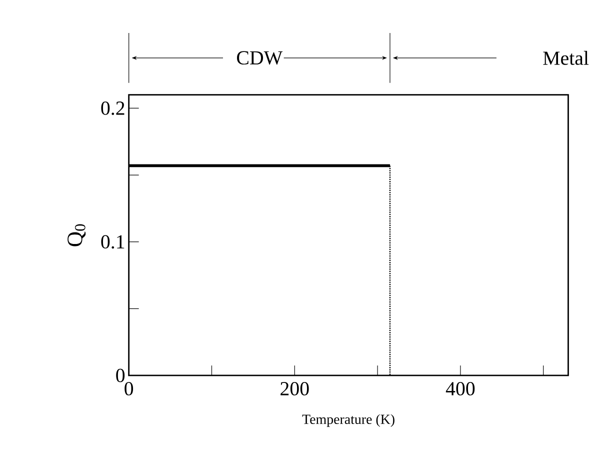 The image size is (590, 462). What do you see at coordinates (348, 420) in the screenshot?
I see `x-axis-title: Temperature (K)` at bounding box center [348, 420].